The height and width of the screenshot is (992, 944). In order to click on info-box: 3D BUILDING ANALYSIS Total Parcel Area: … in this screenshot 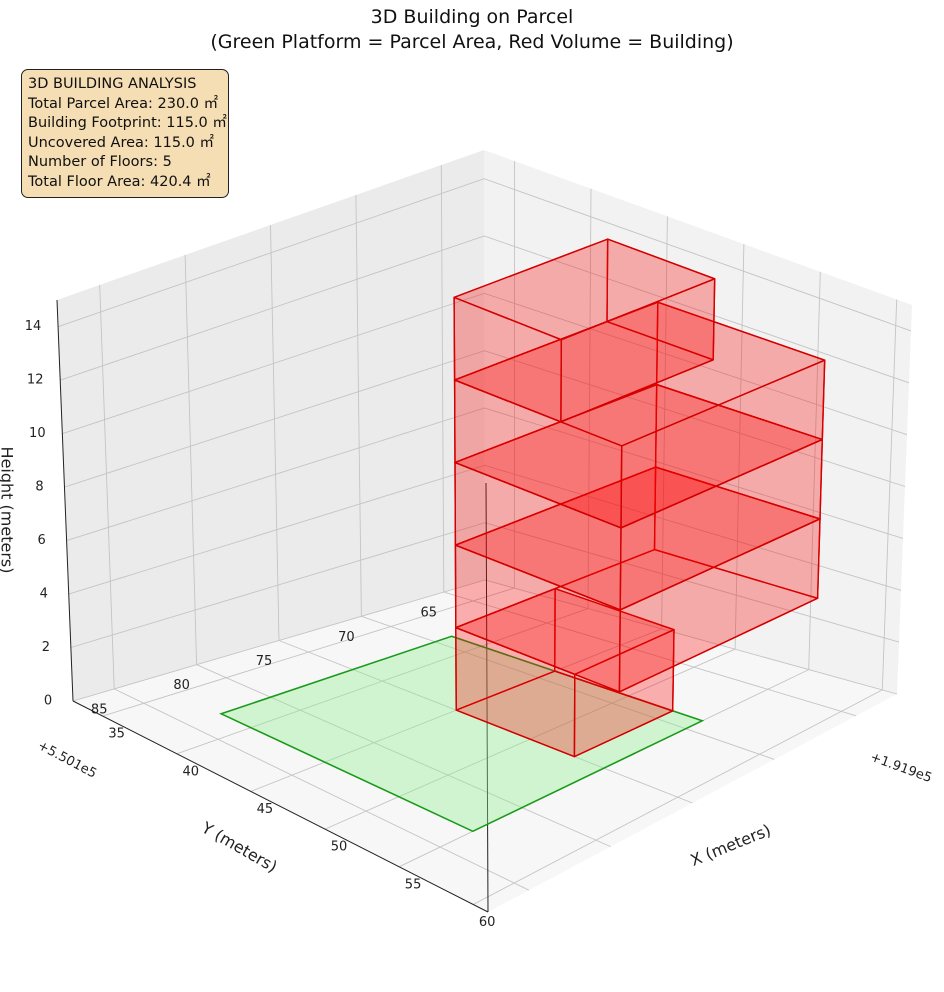, I will do `click(125, 133)`.